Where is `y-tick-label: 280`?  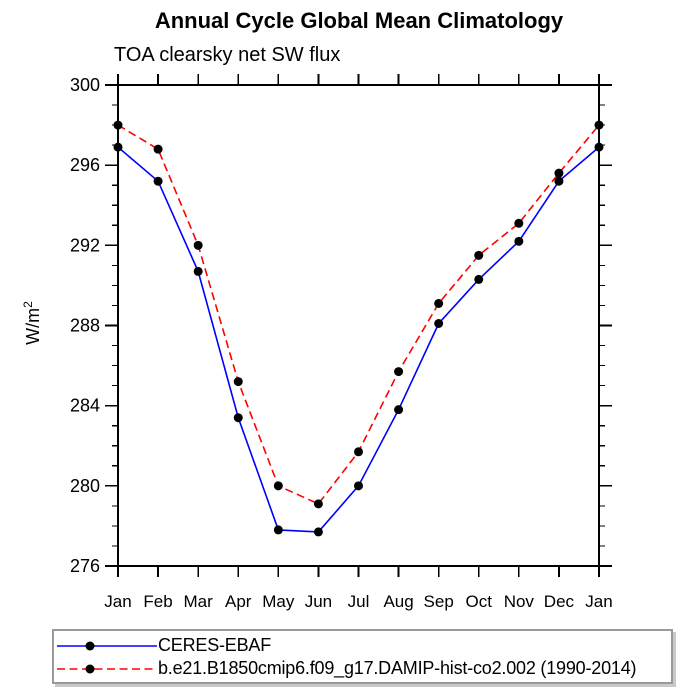
y-tick-label: 280 is located at coordinates (85, 486).